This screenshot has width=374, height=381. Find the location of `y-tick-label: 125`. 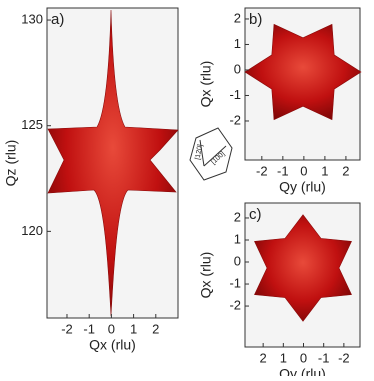

y-tick-label: 125 is located at coordinates (32, 124).